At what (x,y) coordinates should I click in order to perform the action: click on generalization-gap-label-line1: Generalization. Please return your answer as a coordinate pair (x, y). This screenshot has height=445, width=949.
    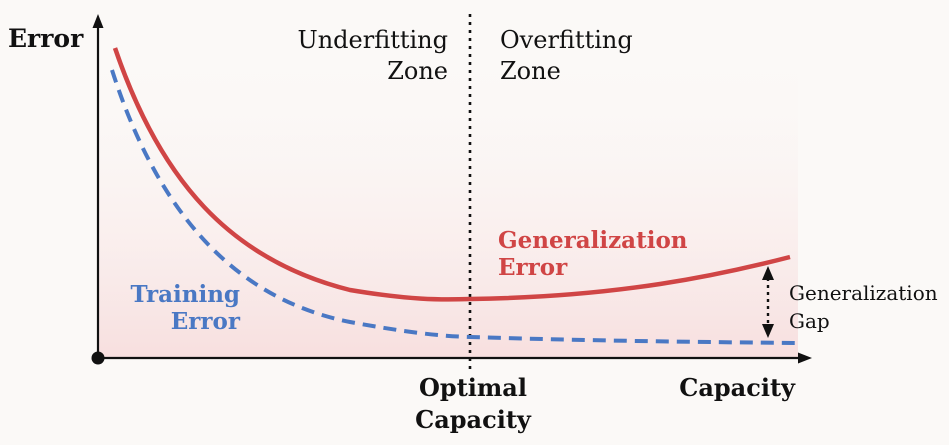
    Looking at the image, I should click on (863, 293).